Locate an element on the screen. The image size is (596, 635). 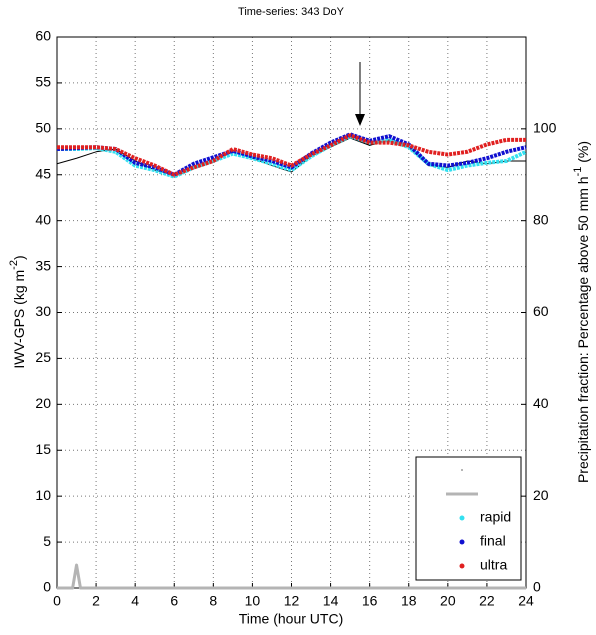
chart-title: Time-series: 343 DoY is located at coordinates (291, 12).